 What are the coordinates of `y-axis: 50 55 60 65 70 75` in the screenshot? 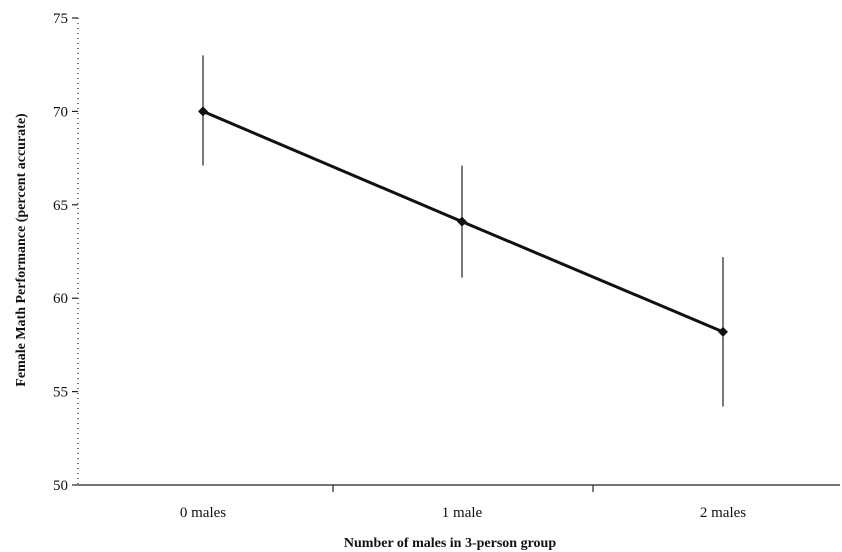 It's located at (66, 252).